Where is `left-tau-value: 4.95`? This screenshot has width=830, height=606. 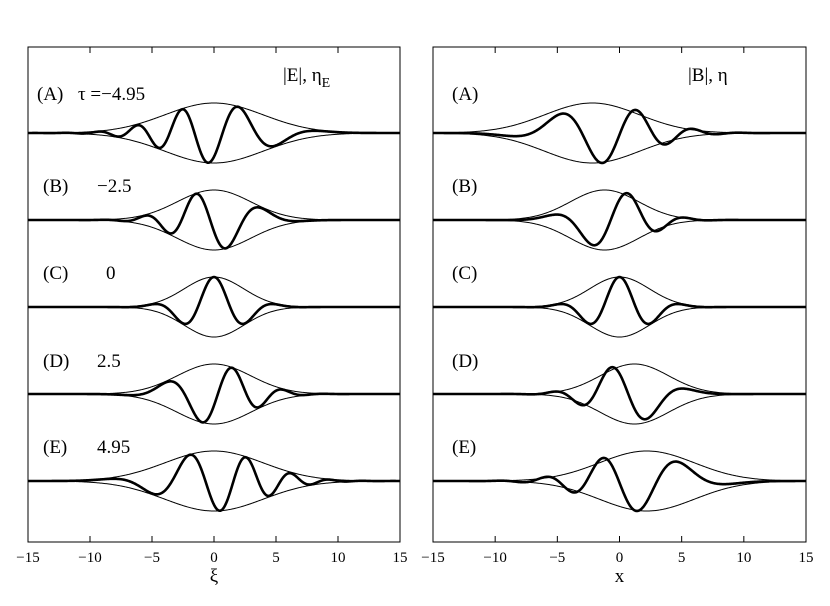 left-tau-value: 4.95 is located at coordinates (113, 447).